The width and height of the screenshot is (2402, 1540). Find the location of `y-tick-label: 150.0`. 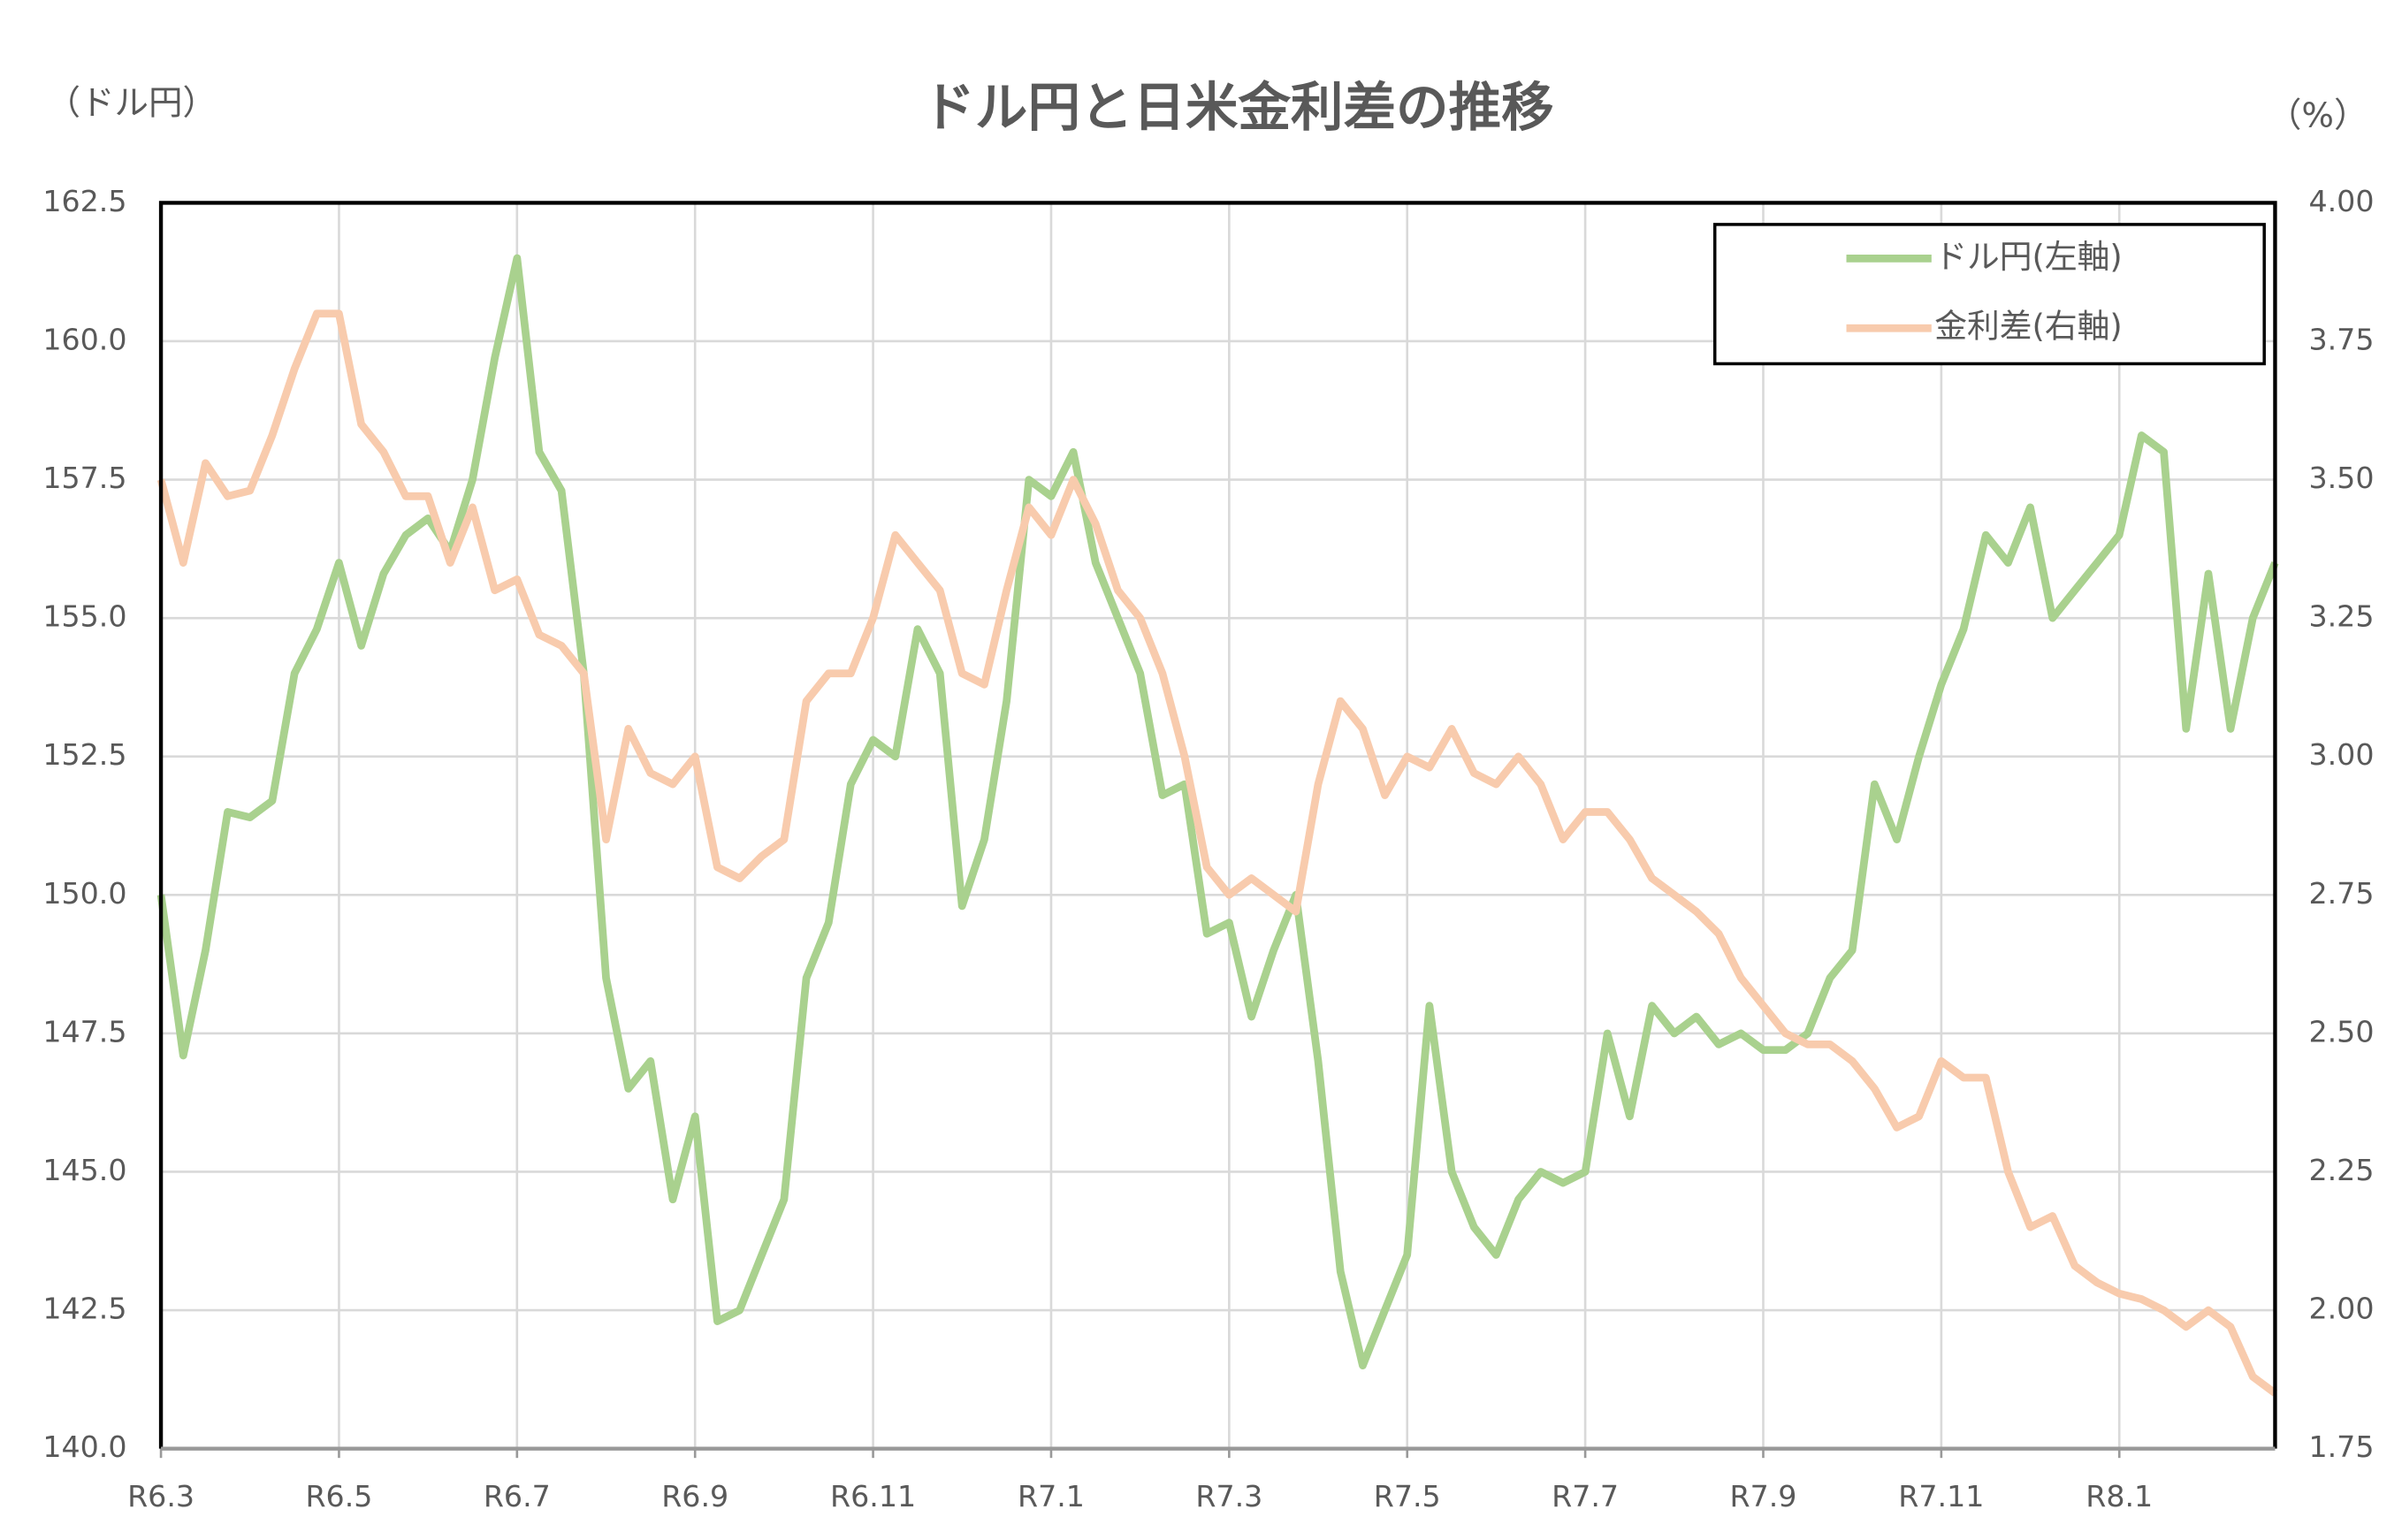

y-tick-label: 150.0 is located at coordinates (84, 894).